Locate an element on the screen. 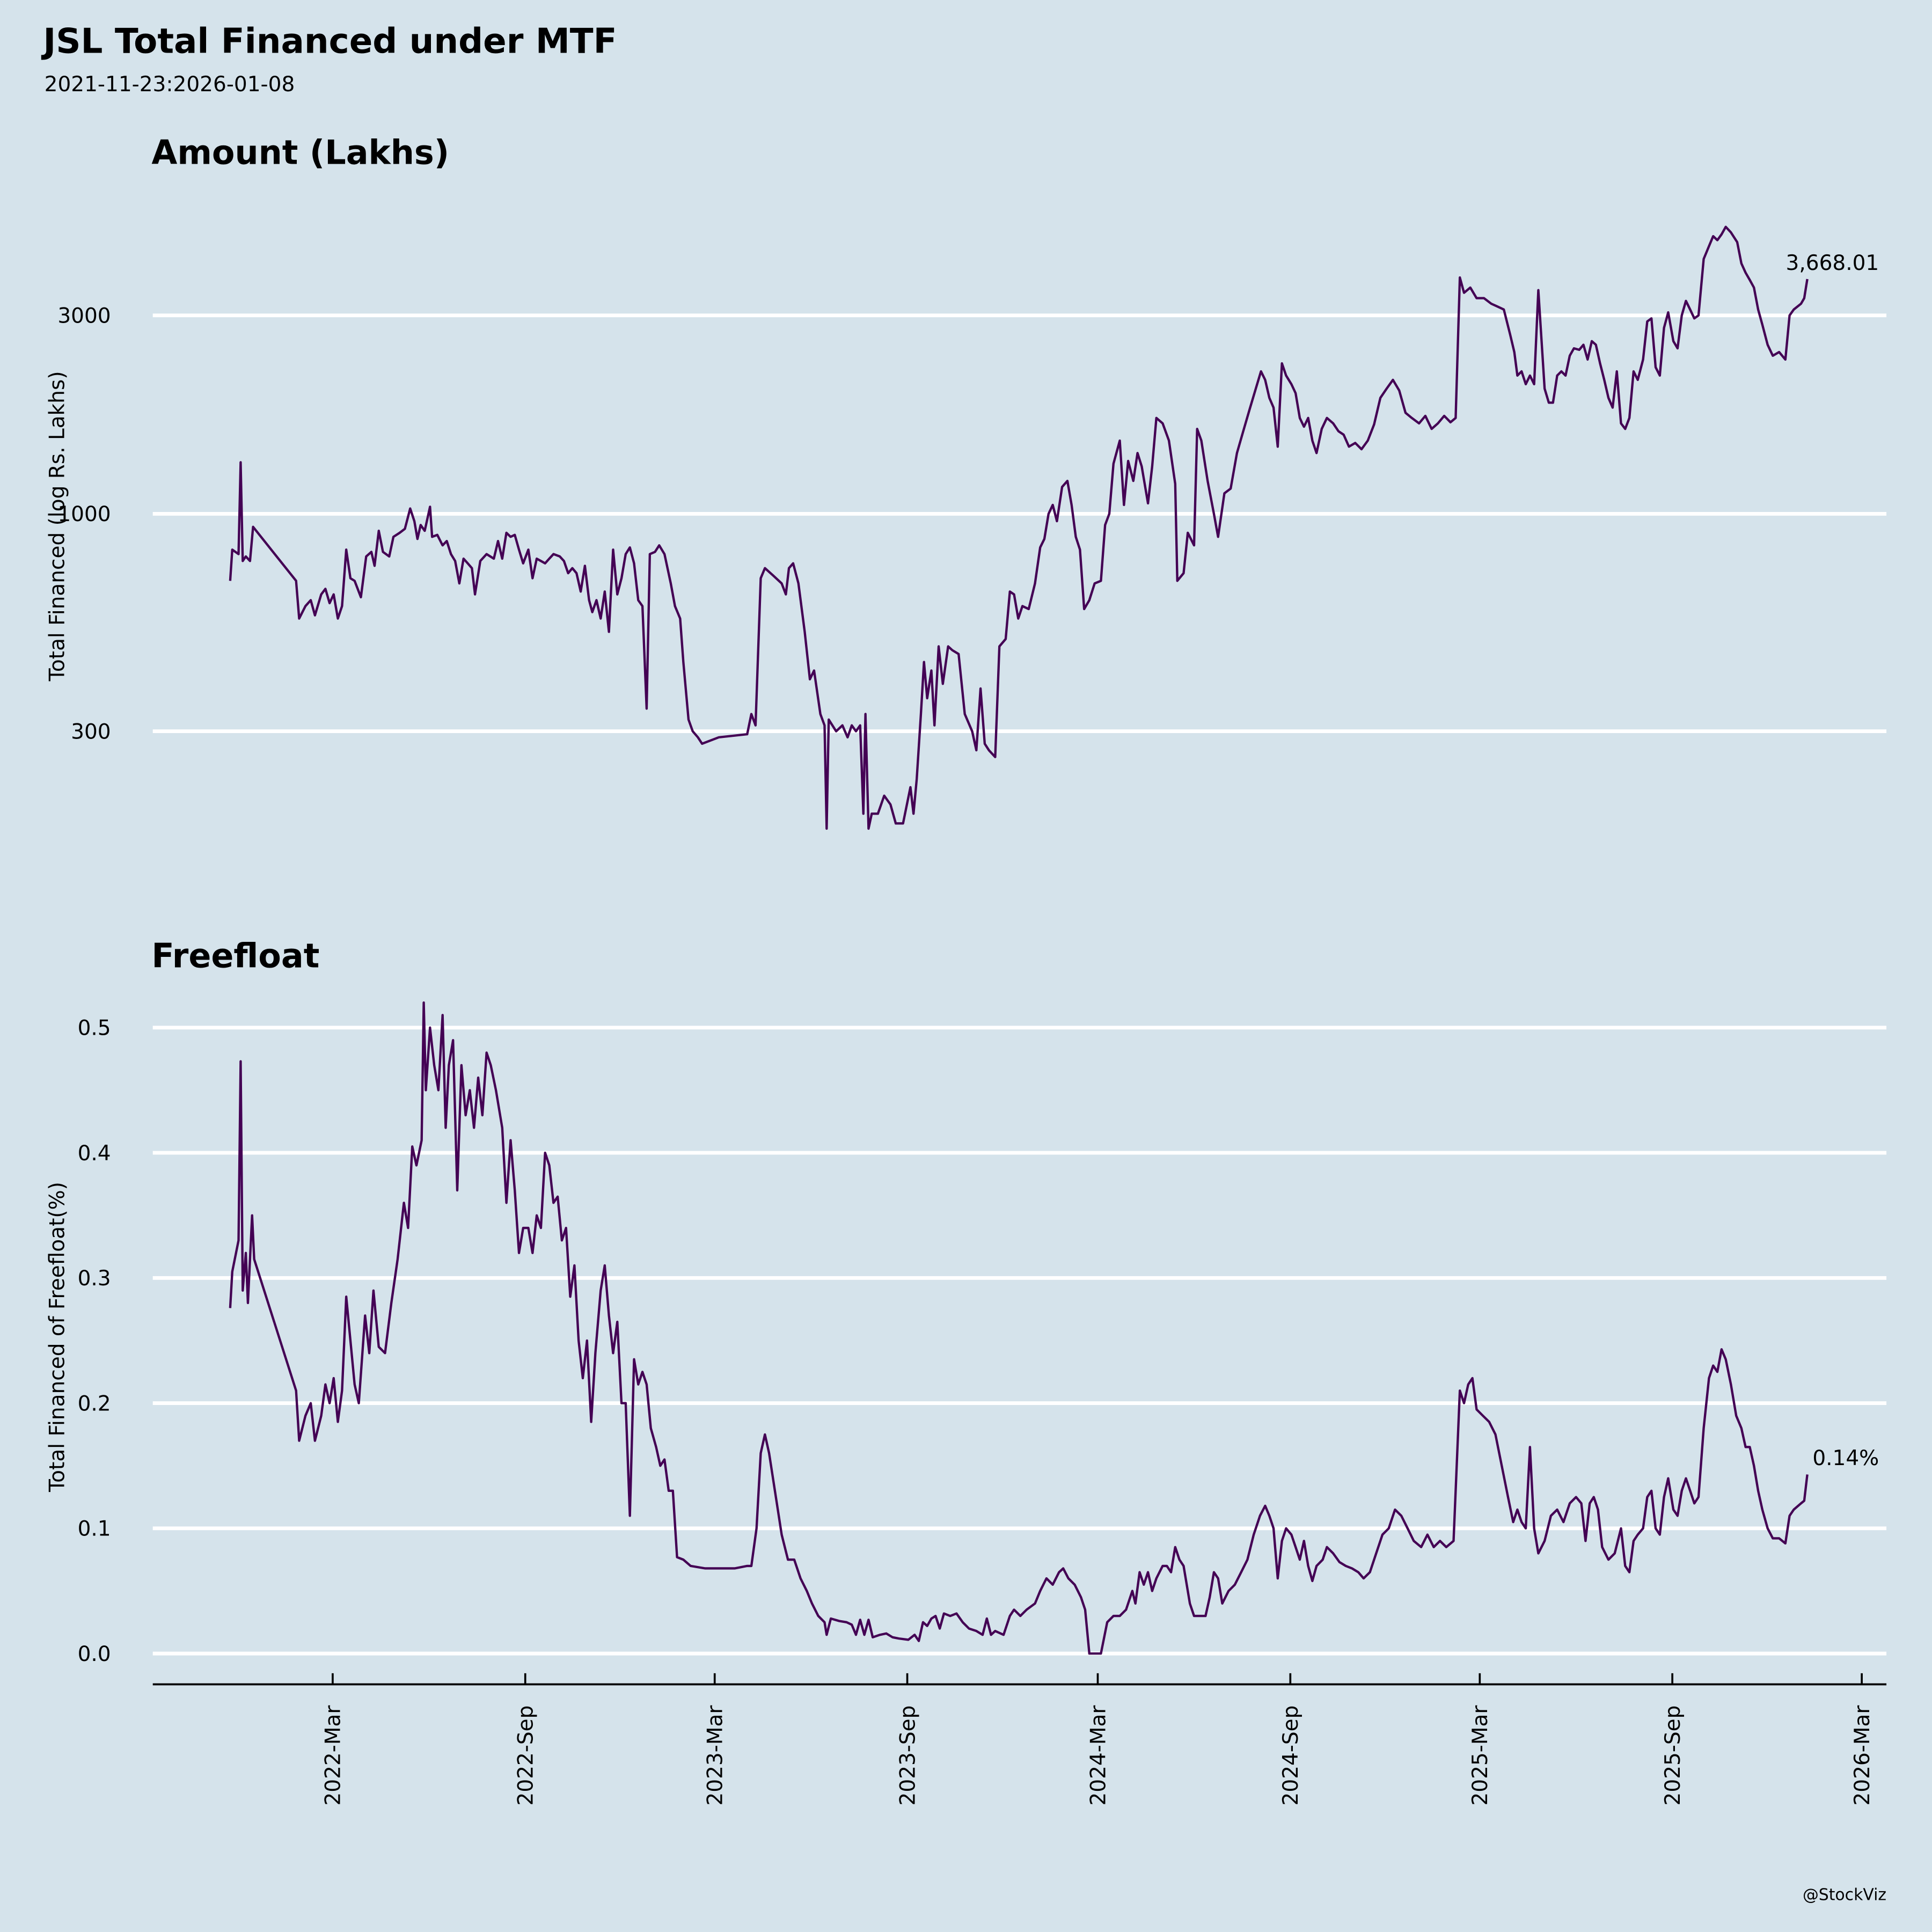 This screenshot has width=1932, height=1932. freefloat-last-value-label: 0.14% is located at coordinates (1845, 1458).